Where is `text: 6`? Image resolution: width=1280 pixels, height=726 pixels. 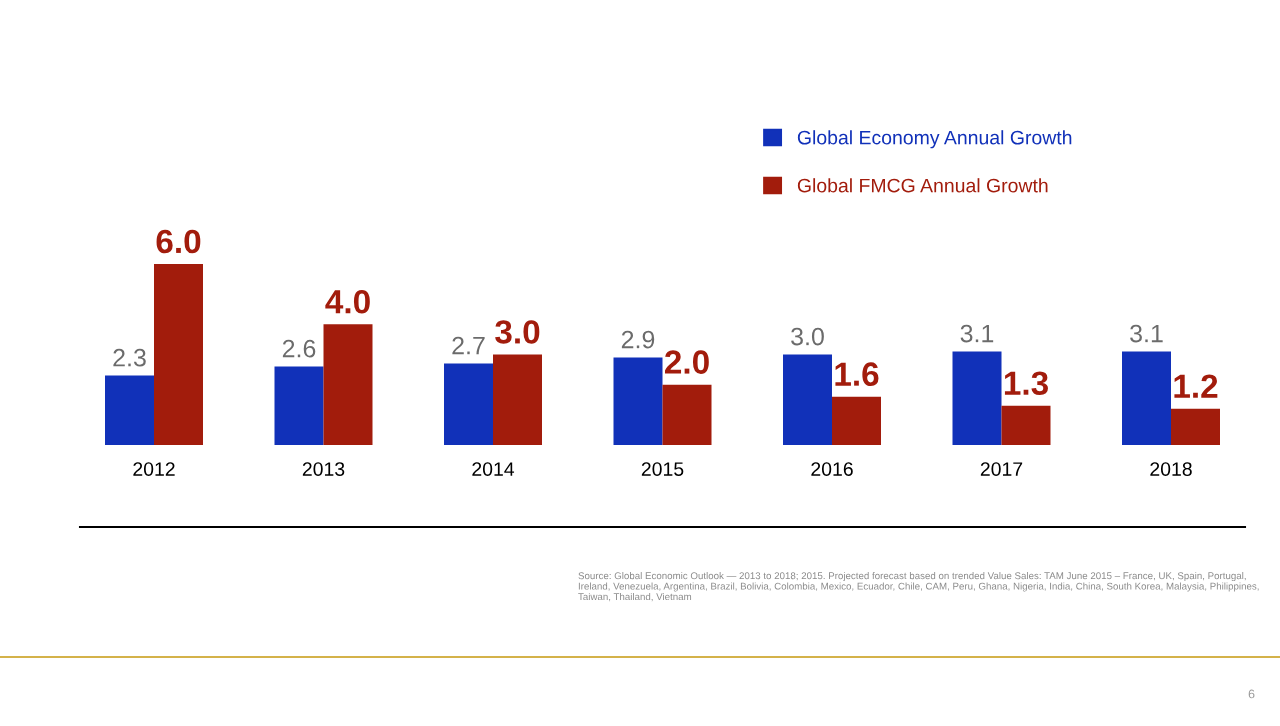 text: 6 is located at coordinates (1251, 694).